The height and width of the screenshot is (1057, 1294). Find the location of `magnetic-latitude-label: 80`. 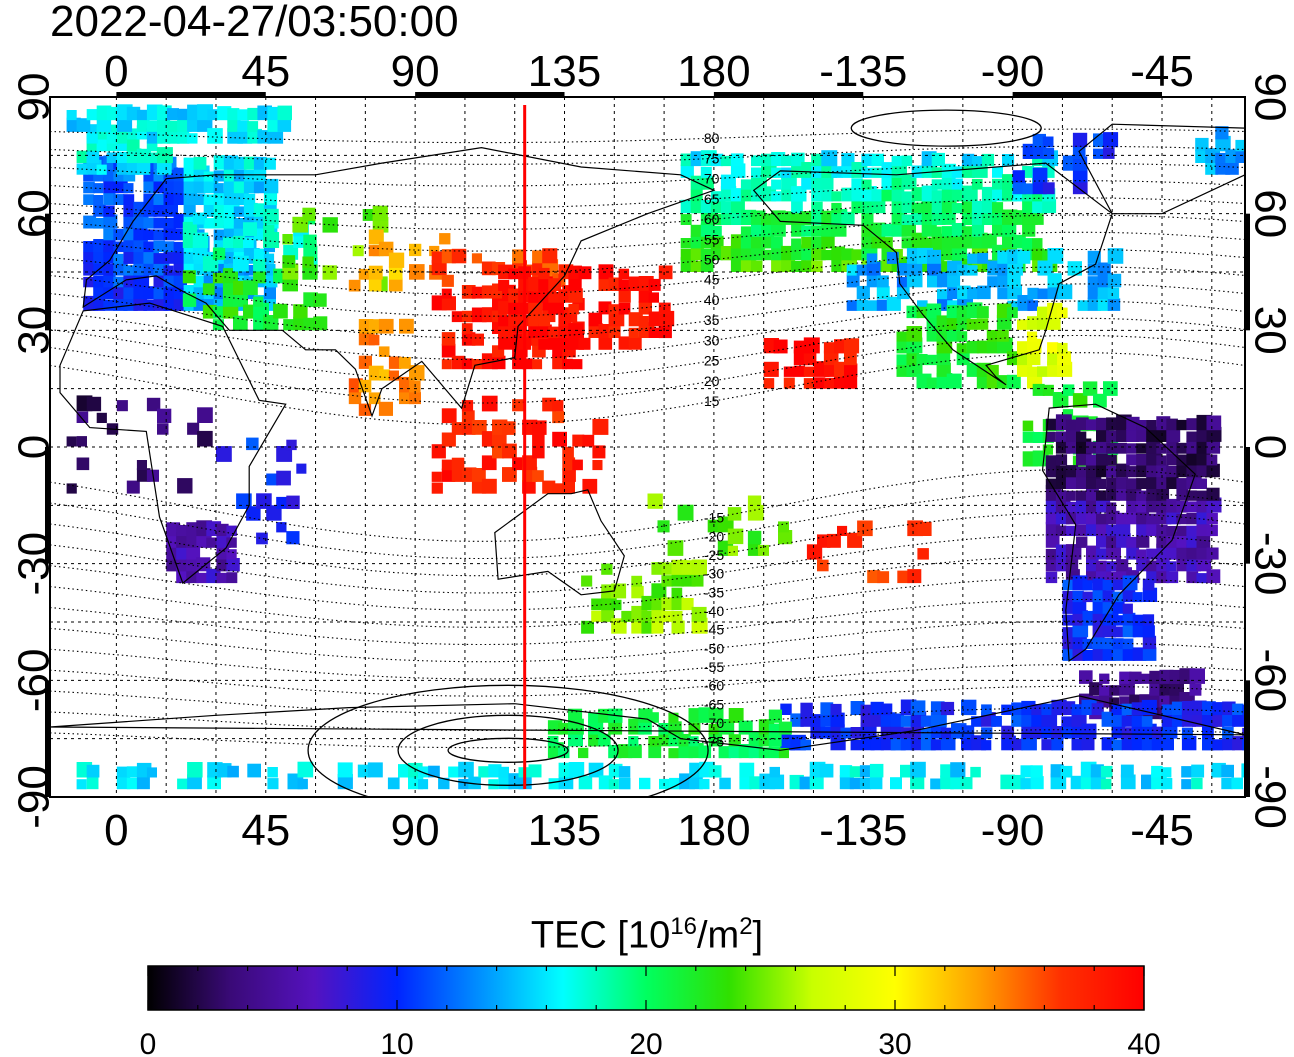

magnetic-latitude-label: 80 is located at coordinates (712, 138).